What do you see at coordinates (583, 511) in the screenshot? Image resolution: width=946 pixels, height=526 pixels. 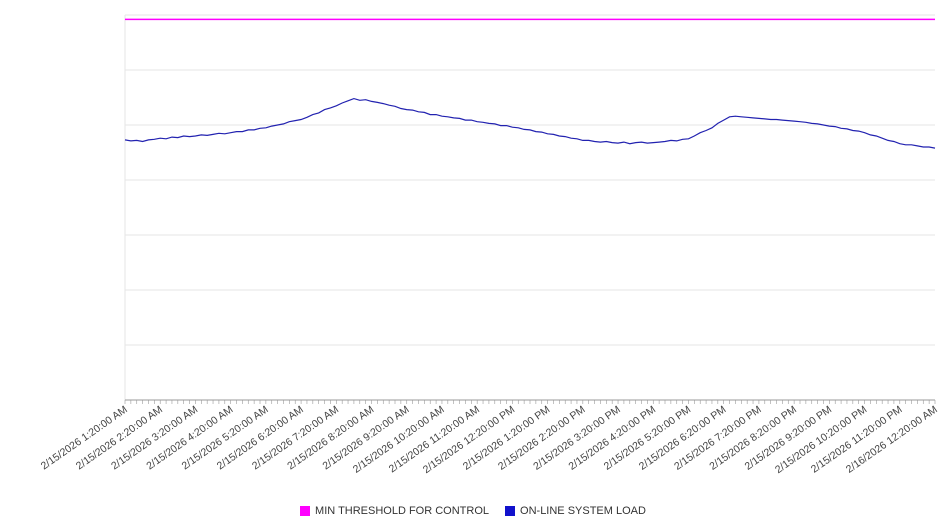 I see `legend-label-online-system-load: ON-LINE SYSTEM LOAD` at bounding box center [583, 511].